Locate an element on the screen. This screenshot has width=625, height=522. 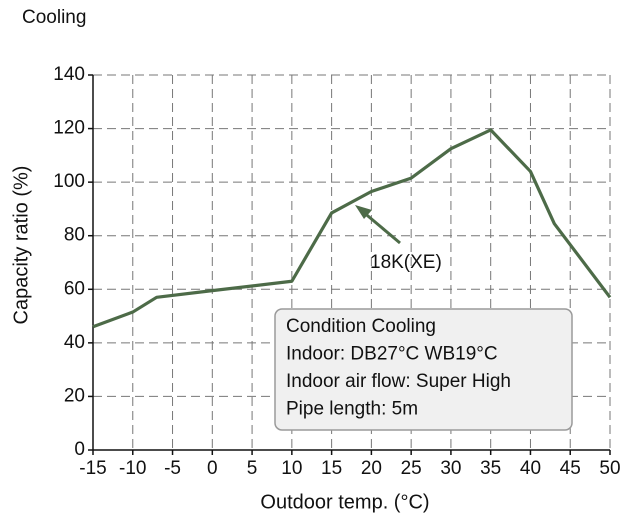
condition-box is located at coordinates (423, 369).